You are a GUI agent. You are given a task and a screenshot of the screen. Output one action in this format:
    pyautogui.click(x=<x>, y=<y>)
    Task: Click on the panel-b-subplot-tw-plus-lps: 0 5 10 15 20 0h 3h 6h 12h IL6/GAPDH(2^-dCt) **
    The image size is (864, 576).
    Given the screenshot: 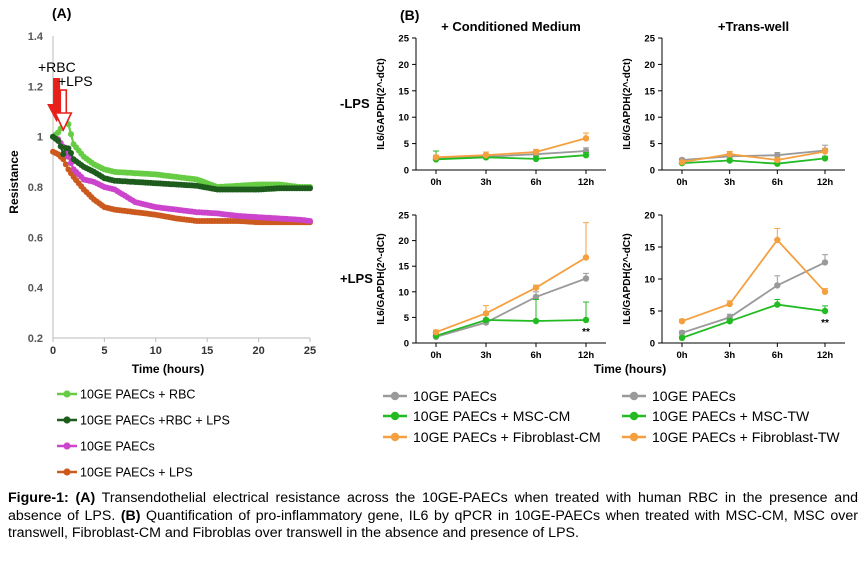 What is the action you would take?
    pyautogui.click(x=733, y=286)
    